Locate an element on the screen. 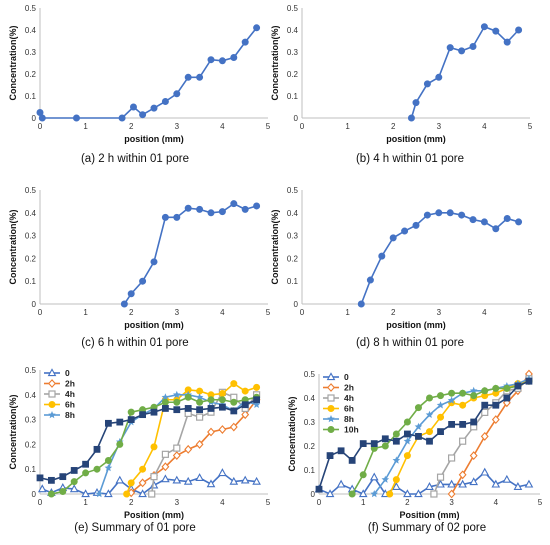  y-tick-label: 0.5 is located at coordinates (31, 190).